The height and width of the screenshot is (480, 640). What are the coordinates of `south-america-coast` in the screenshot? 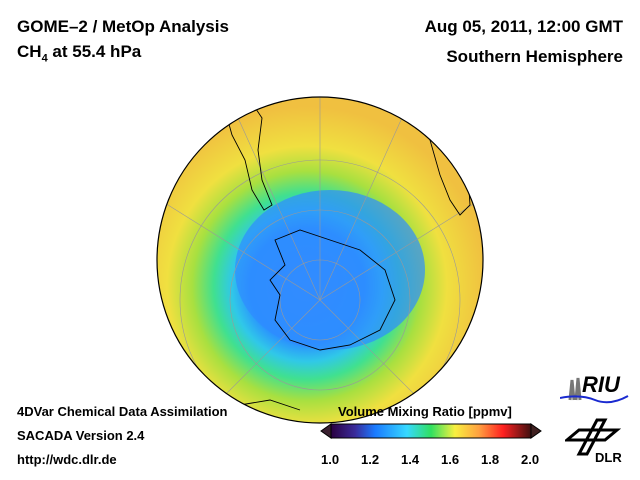 It's located at (248, 155).